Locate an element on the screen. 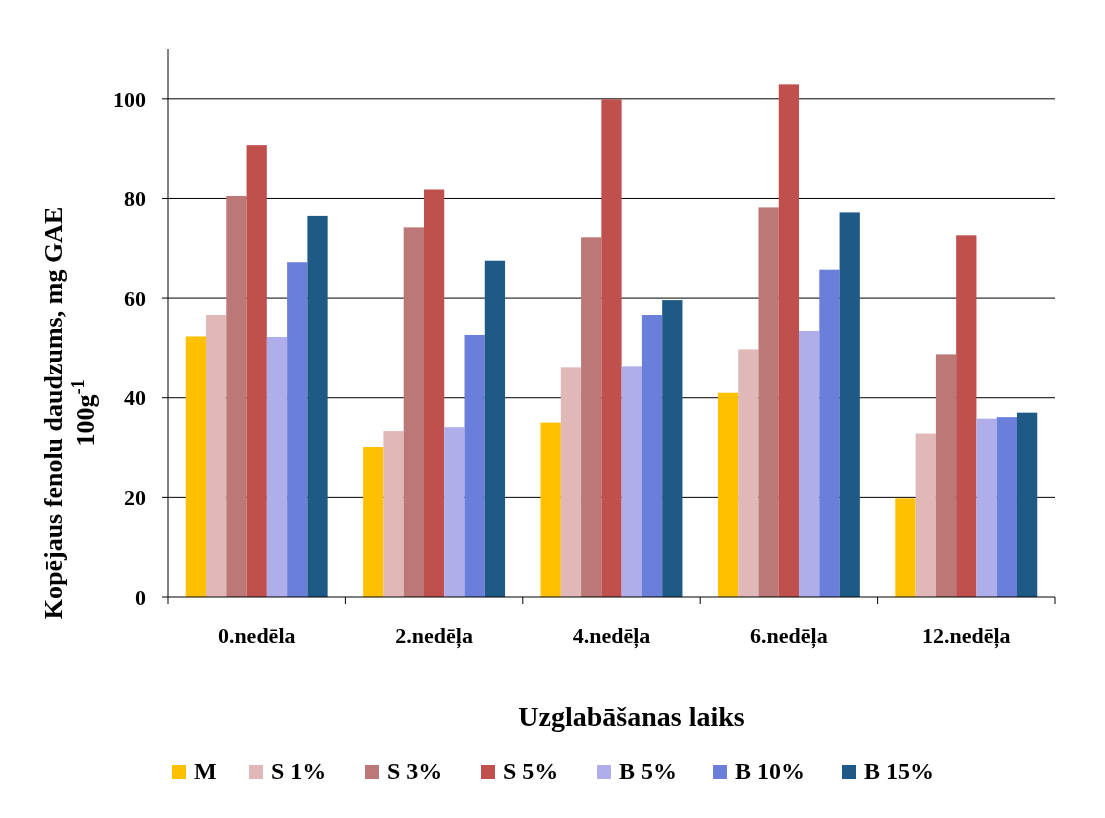 The height and width of the screenshot is (818, 1105). x-tick-label: 12.nedēļa is located at coordinates (966, 636).